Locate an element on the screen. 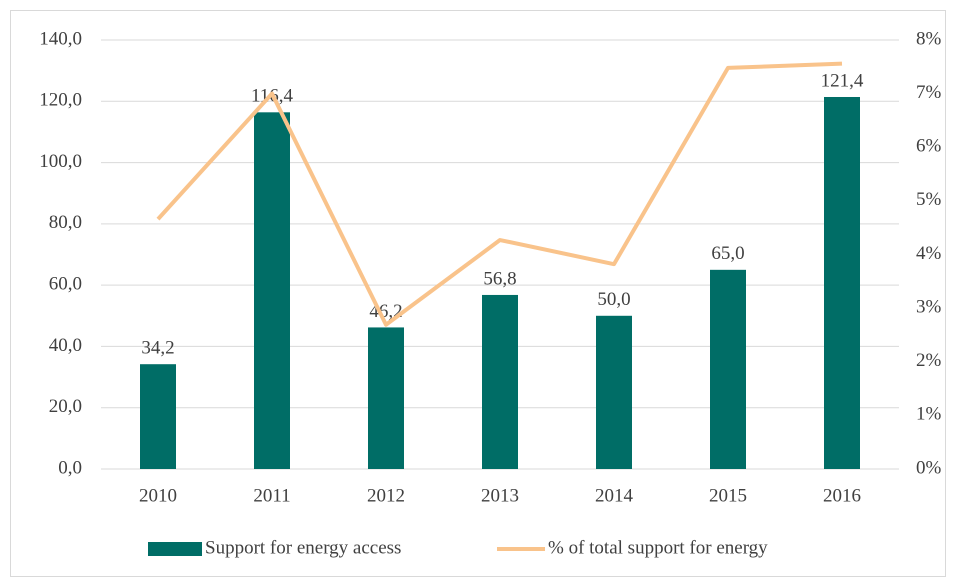 The width and height of the screenshot is (957, 579). y-tick-label: 100,0 is located at coordinates (60, 161).